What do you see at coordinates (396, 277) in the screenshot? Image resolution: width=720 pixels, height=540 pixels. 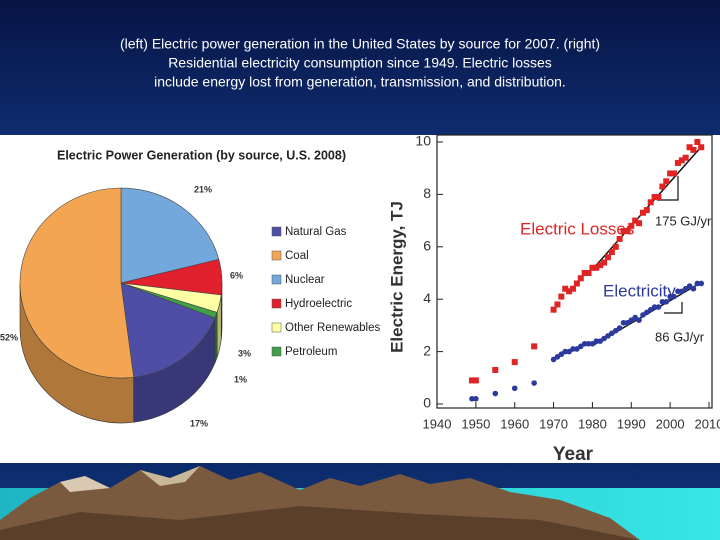 I see `y-axis-label: Electric Energy, TJ` at bounding box center [396, 277].